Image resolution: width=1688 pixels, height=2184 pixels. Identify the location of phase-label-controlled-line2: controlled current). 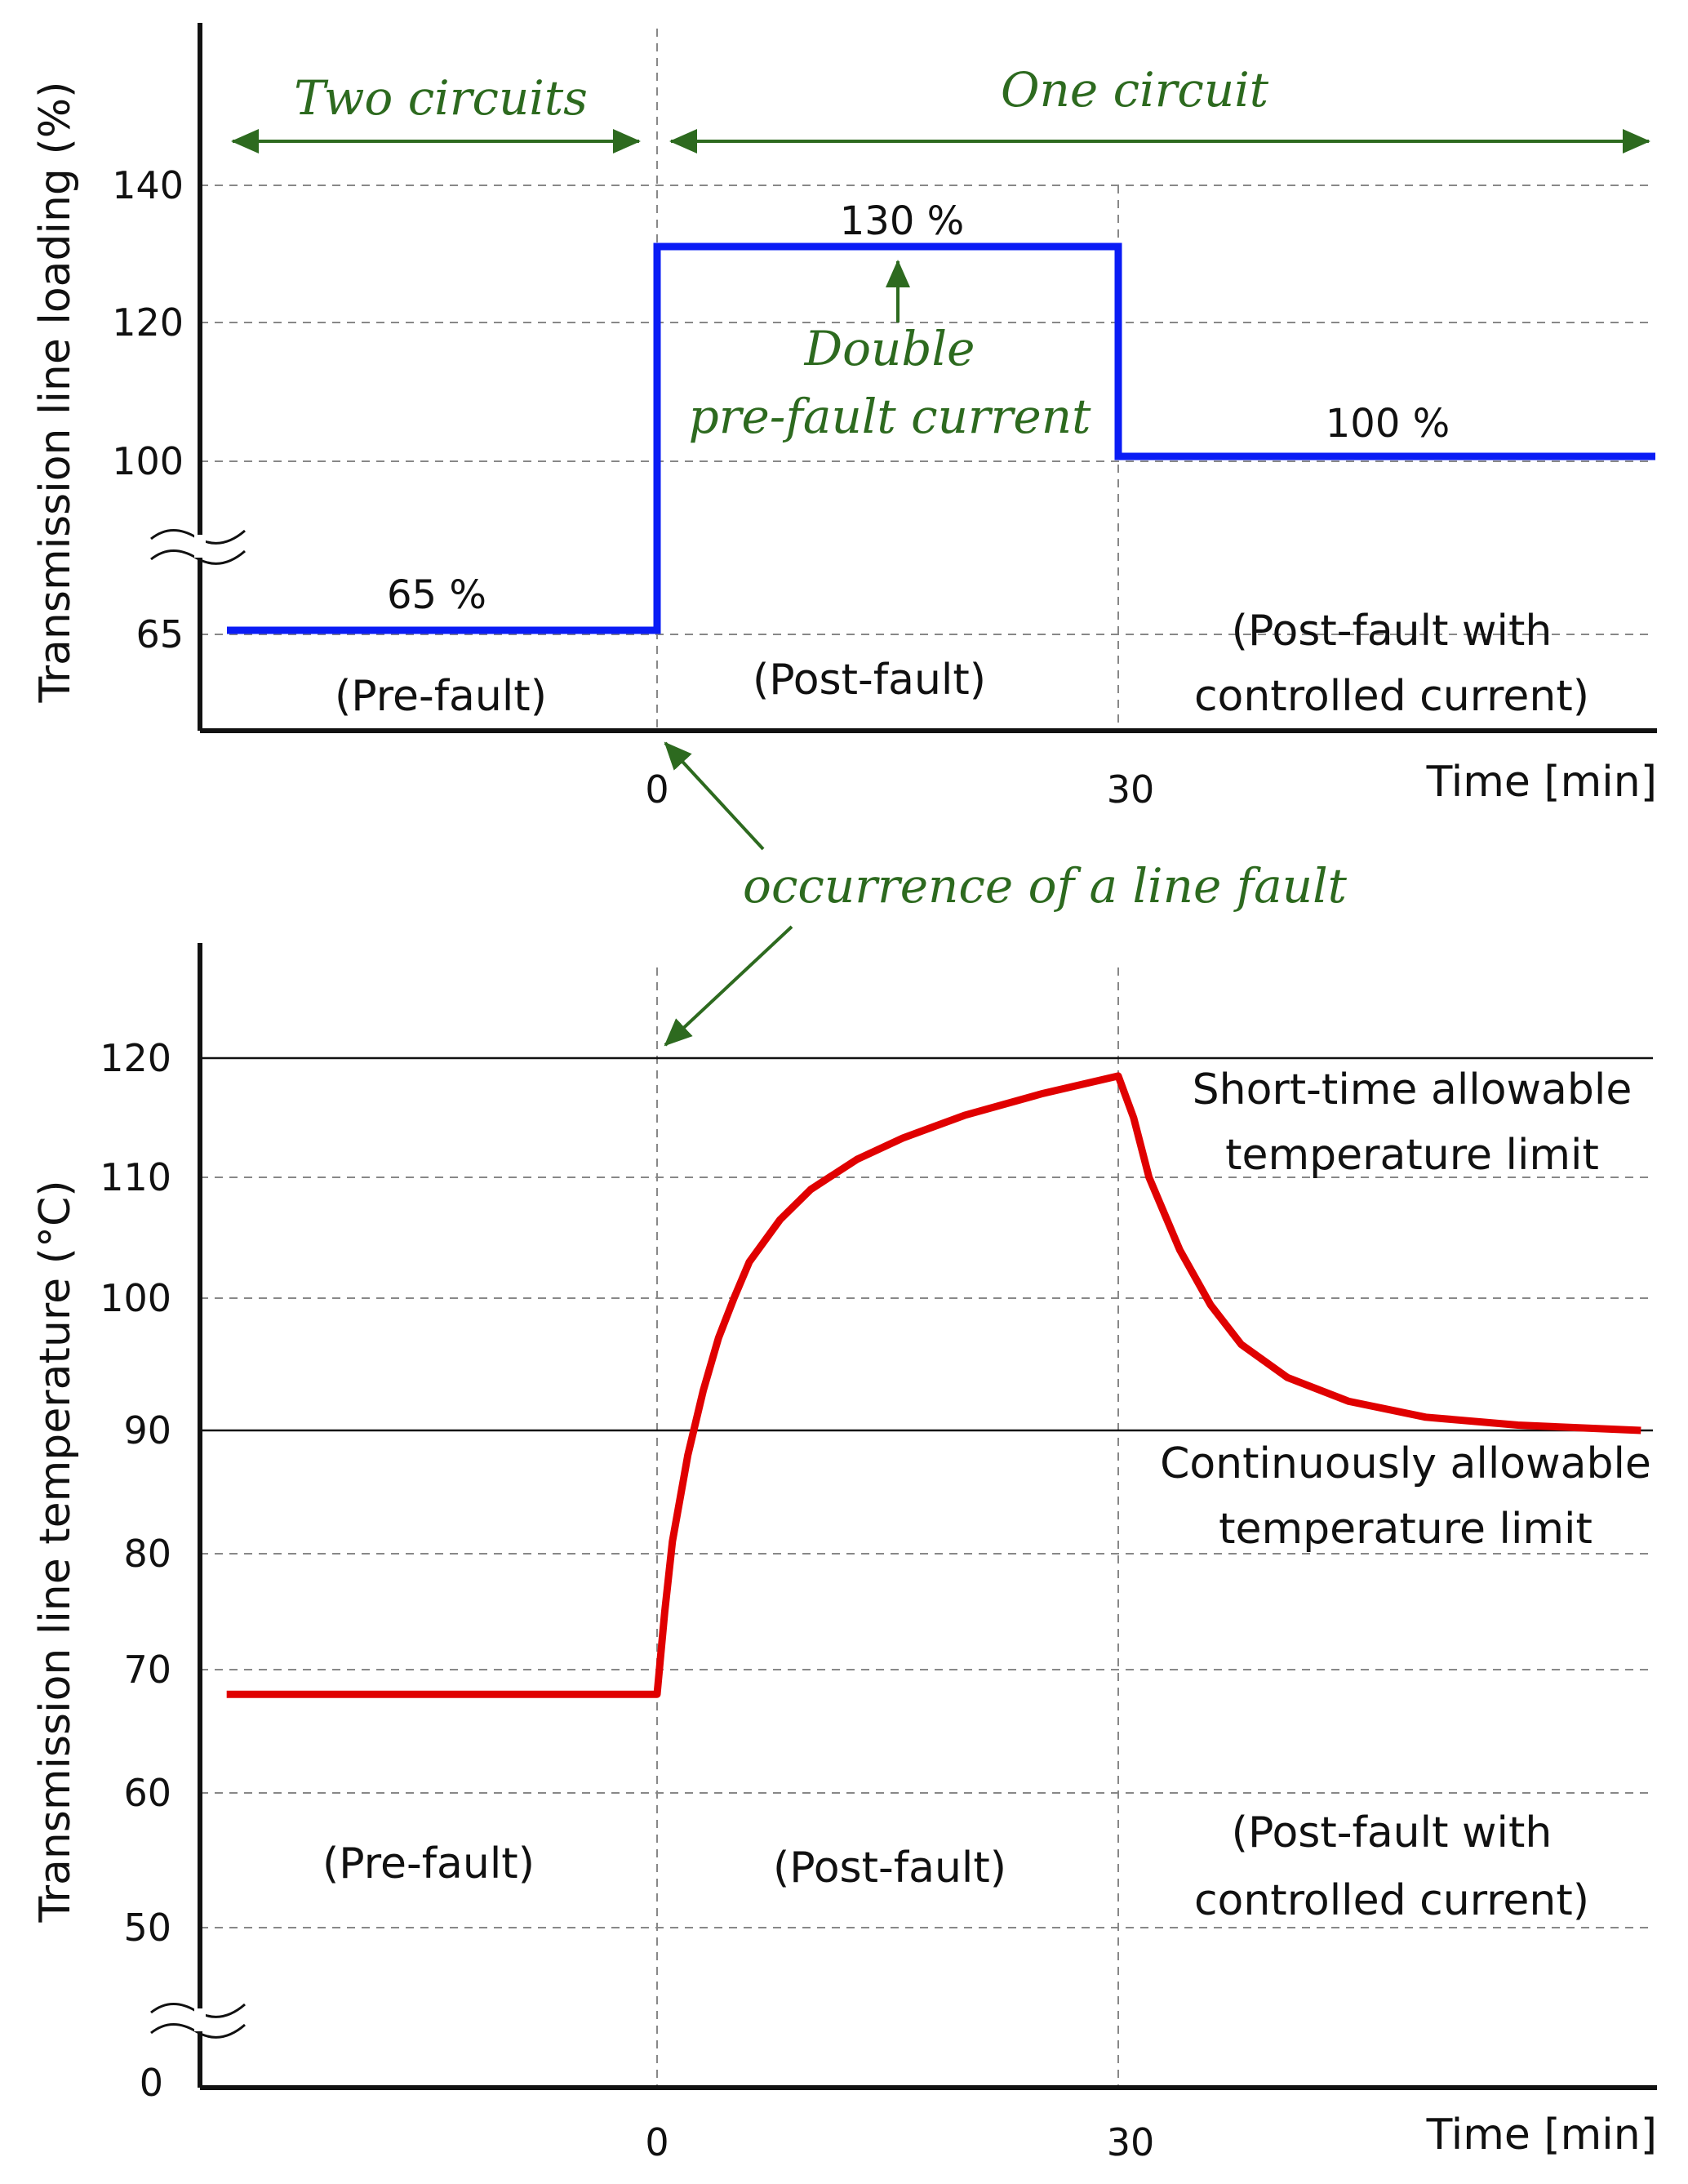
(1391, 696).